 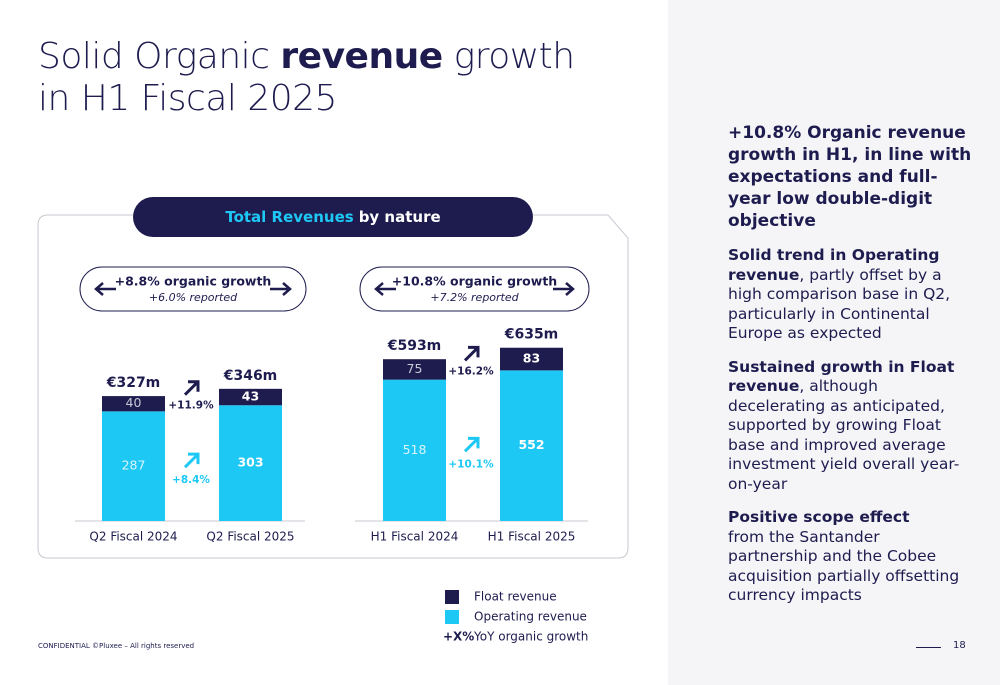 What do you see at coordinates (531, 335) in the screenshot?
I see `total-label: €635m` at bounding box center [531, 335].